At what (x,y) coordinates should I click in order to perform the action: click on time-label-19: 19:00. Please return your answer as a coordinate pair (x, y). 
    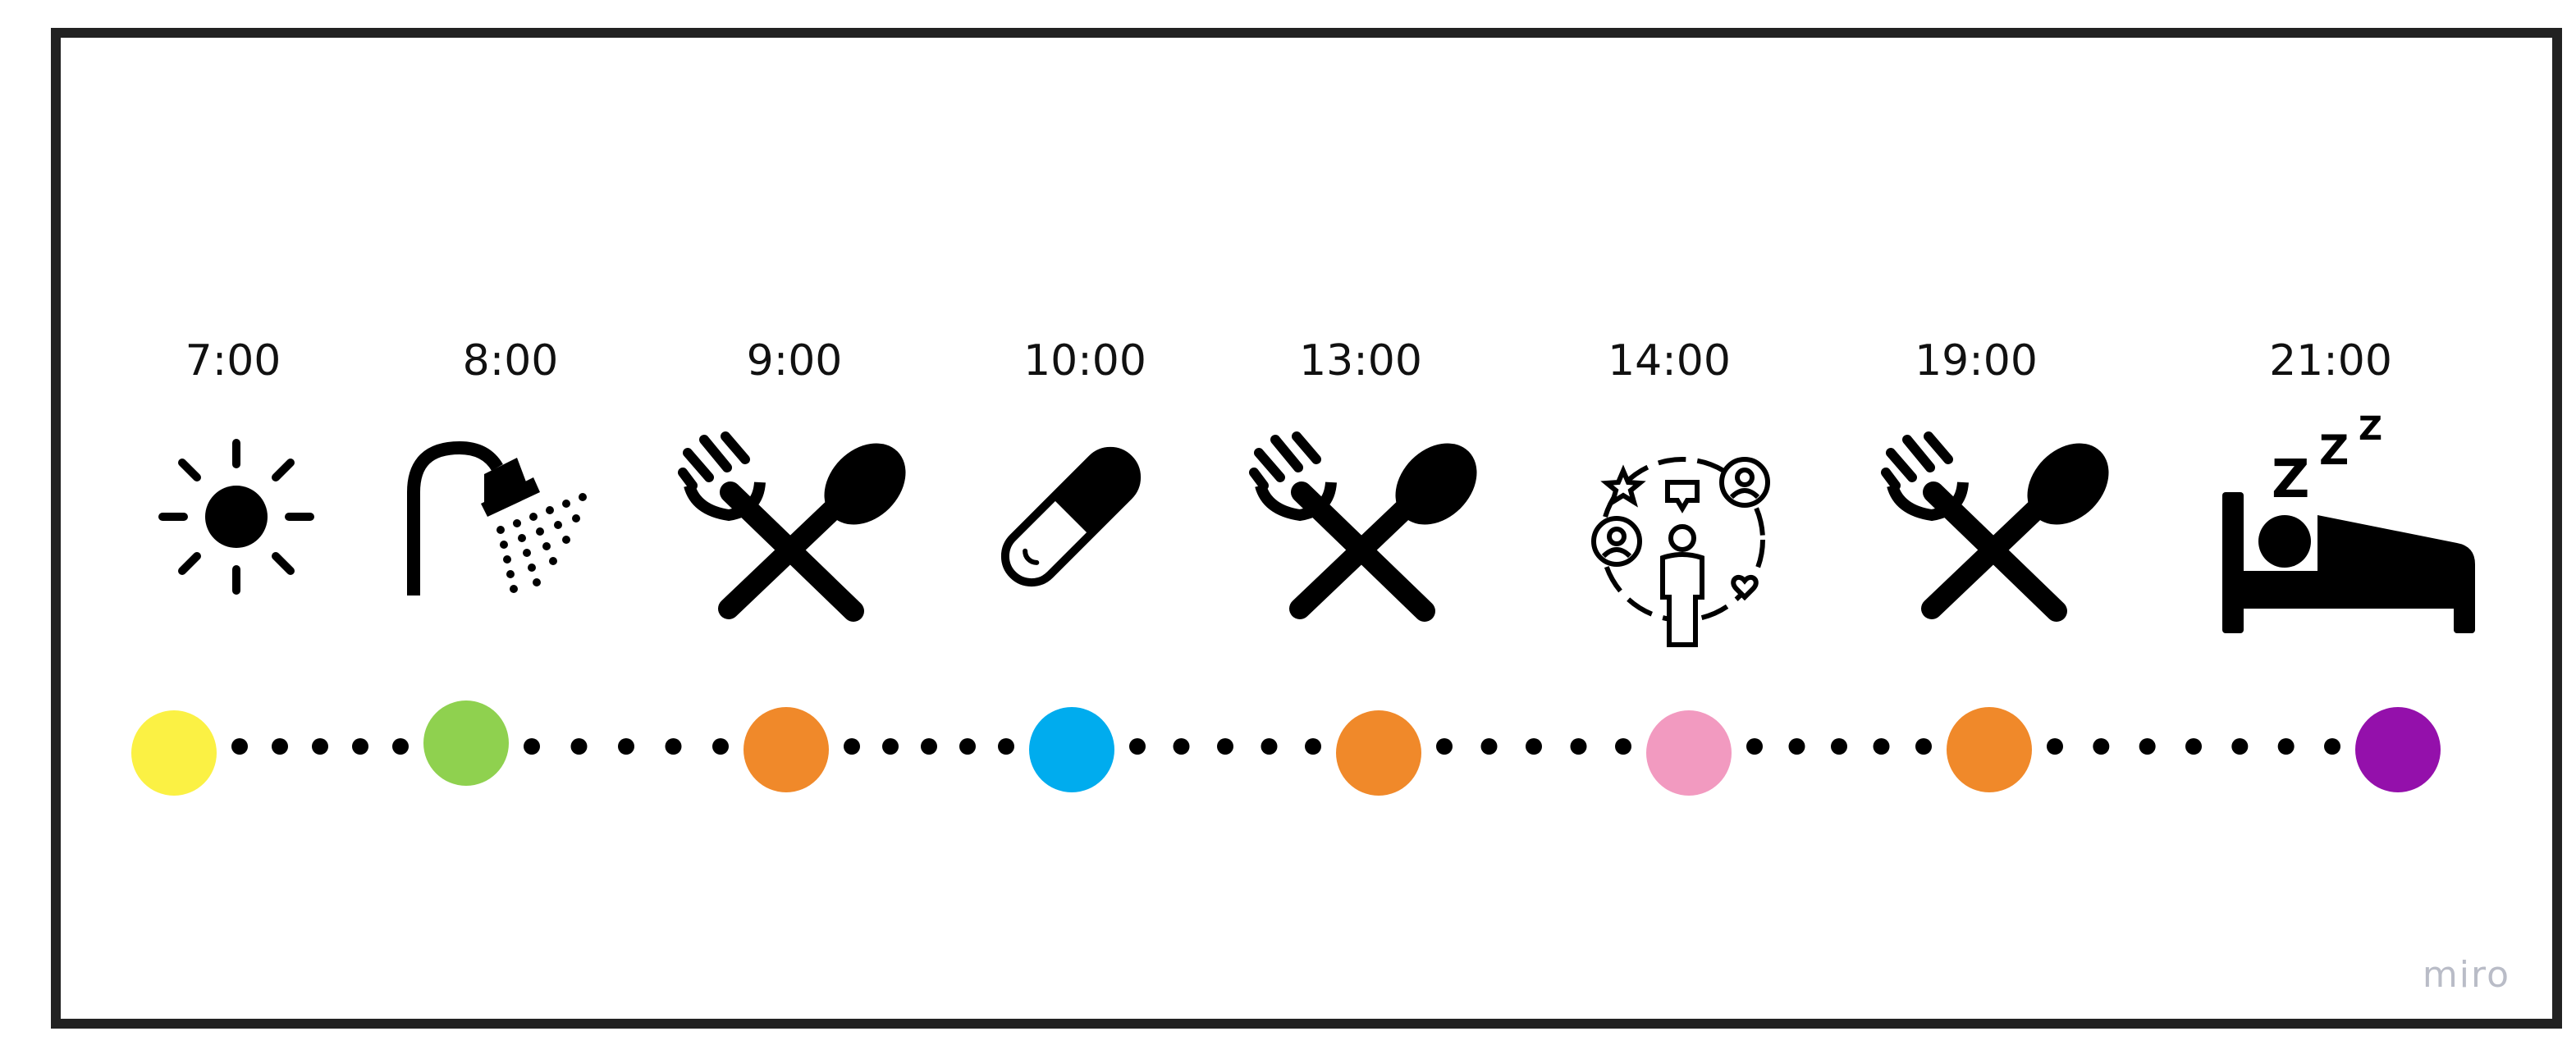
    Looking at the image, I should click on (1976, 361).